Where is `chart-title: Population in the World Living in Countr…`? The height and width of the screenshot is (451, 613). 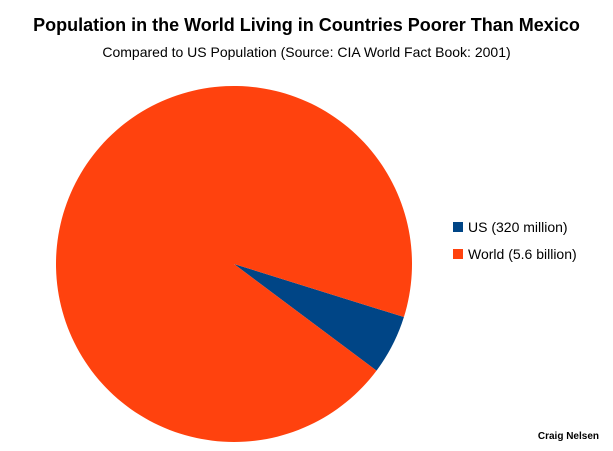
chart-title: Population in the World Living in Countr… is located at coordinates (306, 25).